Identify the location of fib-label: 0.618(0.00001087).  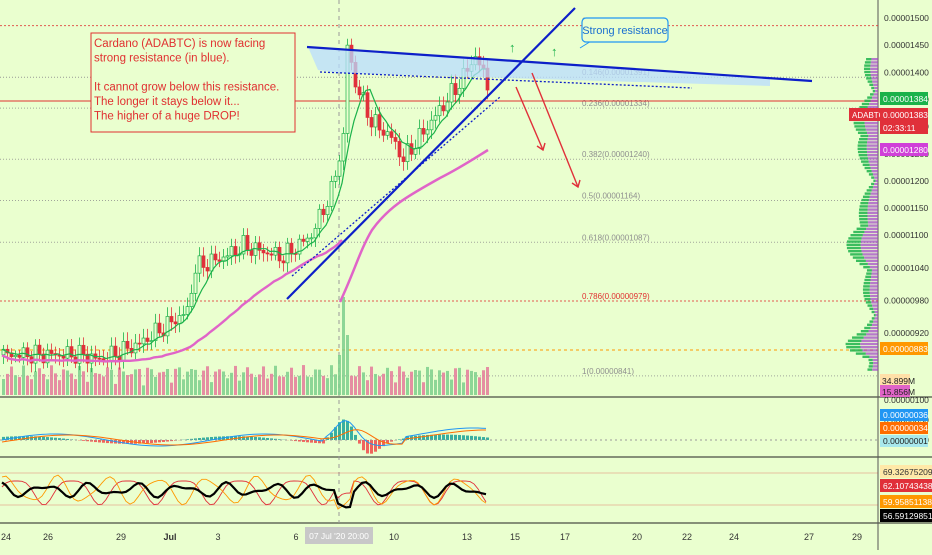
(616, 237).